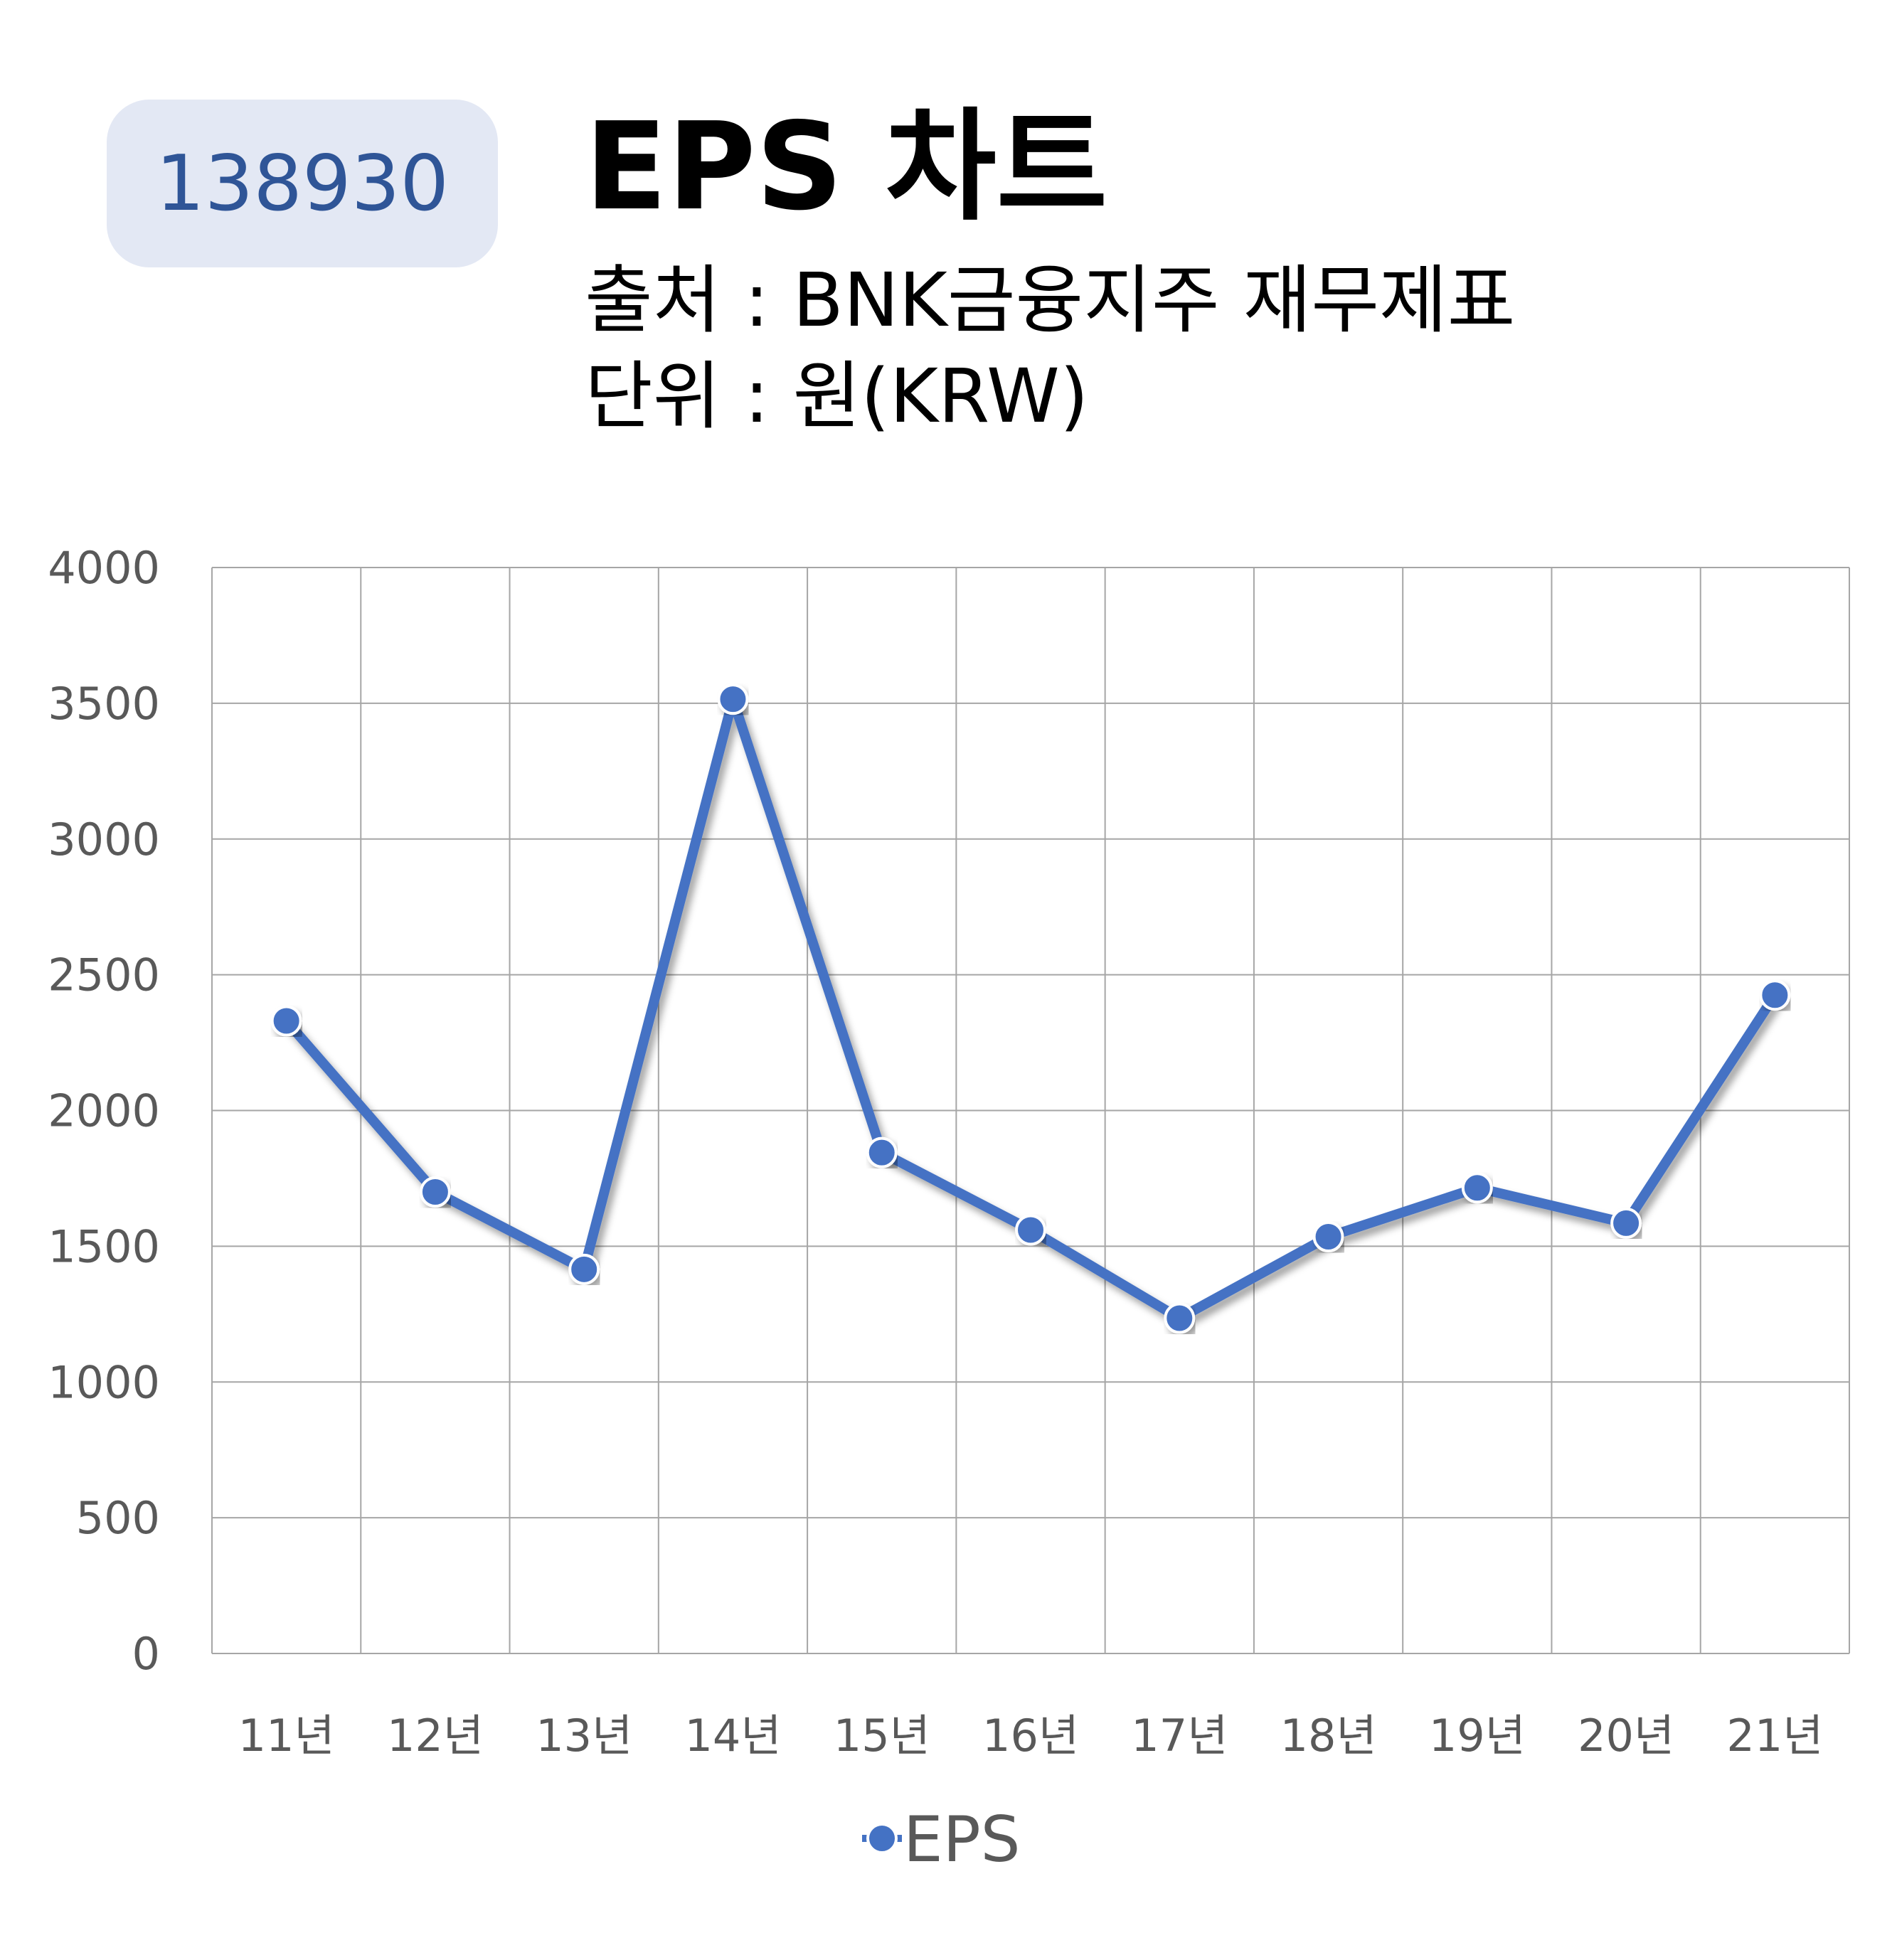 The width and height of the screenshot is (1897, 1960). I want to click on x-tick-label: 21년, so click(1775, 1736).